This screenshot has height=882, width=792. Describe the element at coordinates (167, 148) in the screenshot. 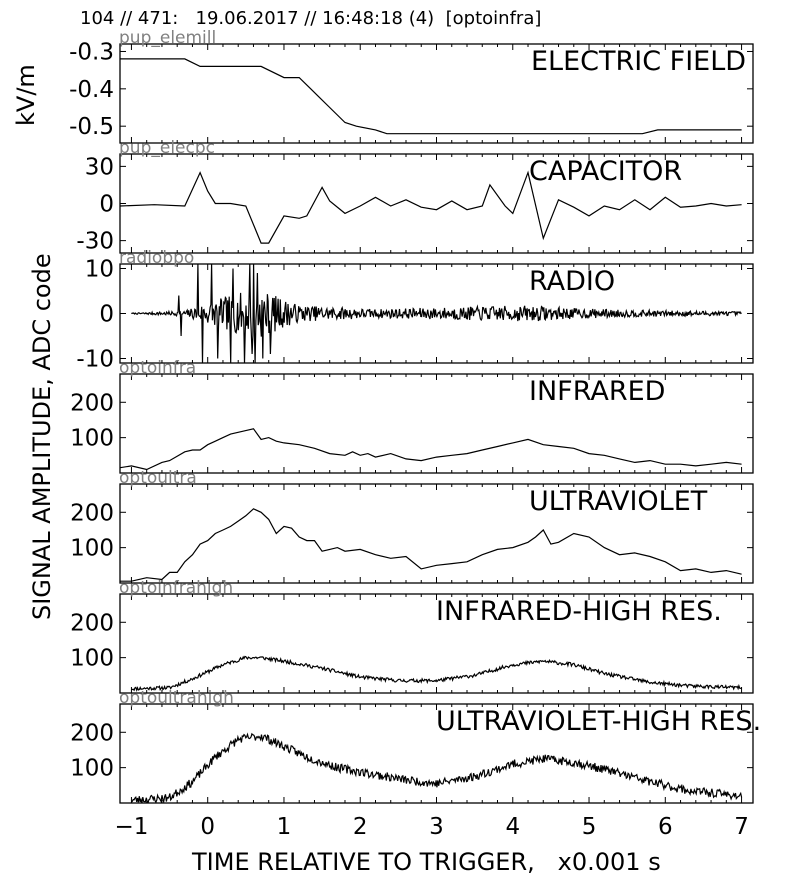

I see `channel-label: pup_elecpc` at that location.